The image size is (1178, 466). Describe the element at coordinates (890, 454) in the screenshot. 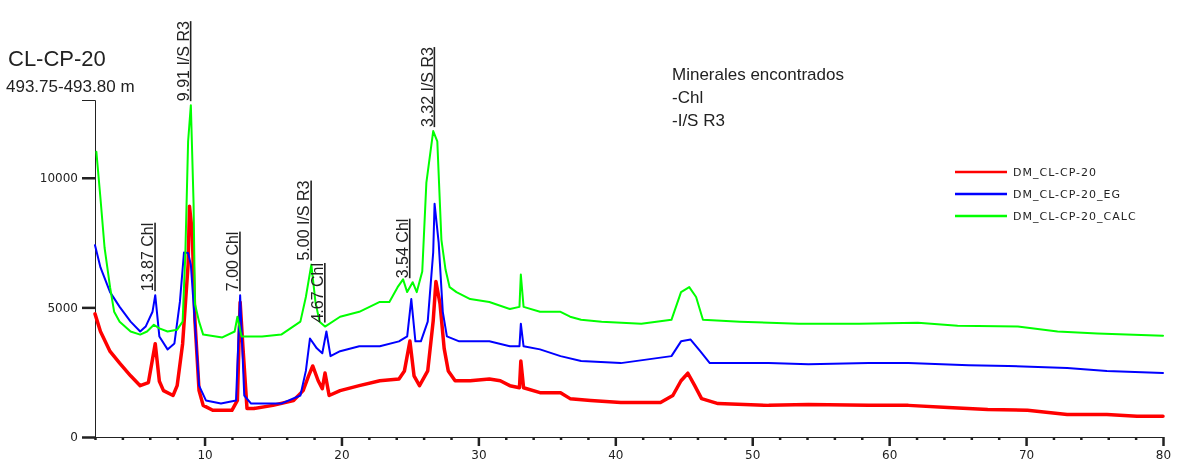

I see `x-tick-label: 60` at that location.